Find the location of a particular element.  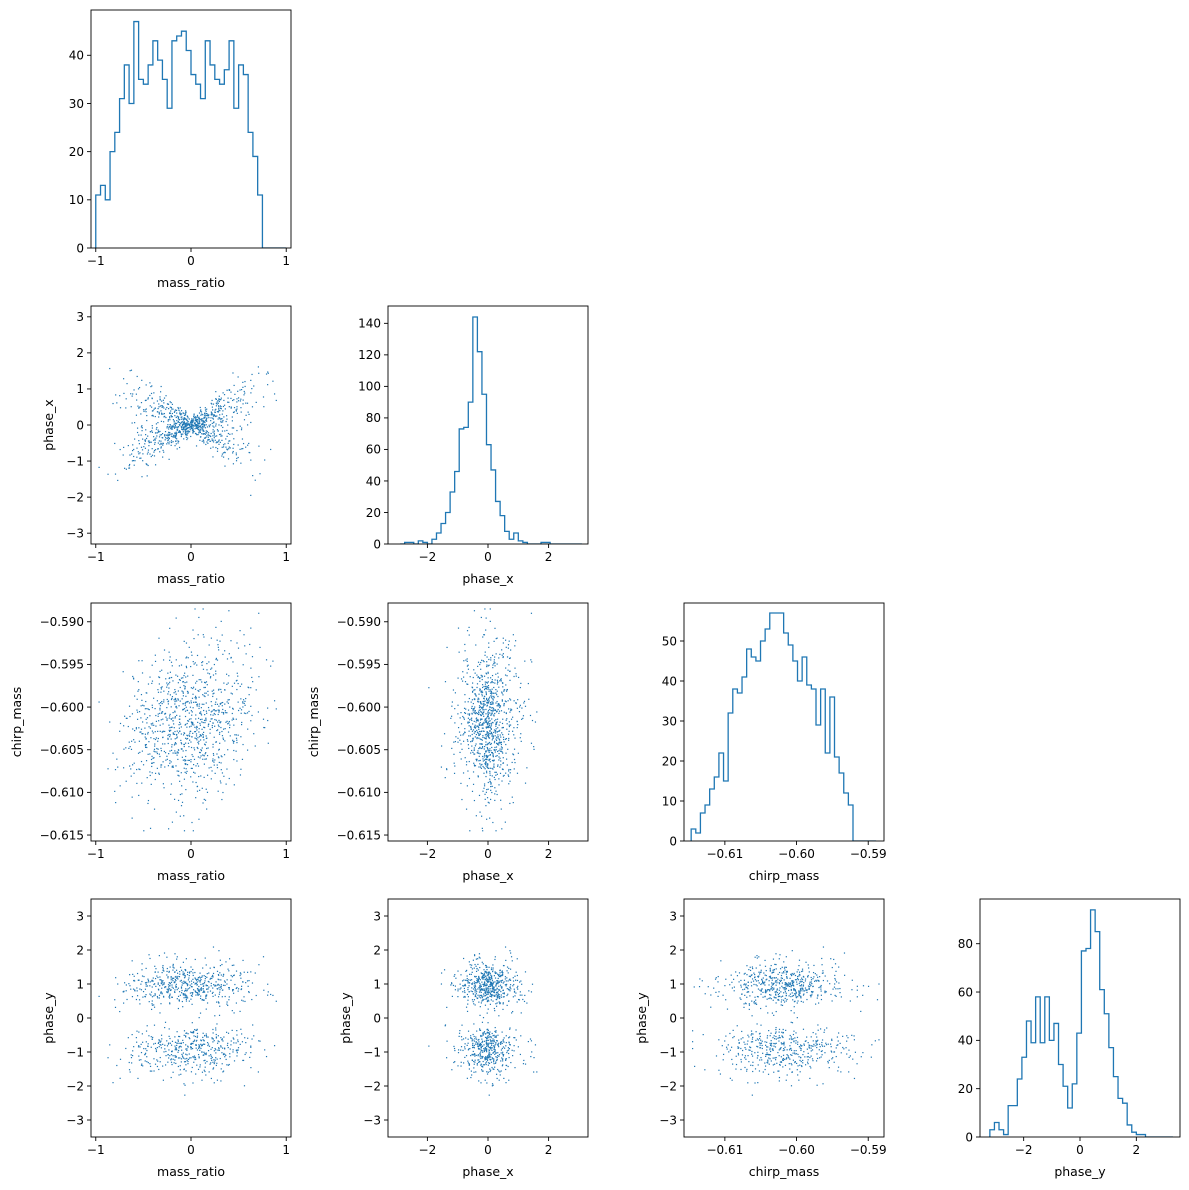

y-tick-label: 40 is located at coordinates (76, 56).